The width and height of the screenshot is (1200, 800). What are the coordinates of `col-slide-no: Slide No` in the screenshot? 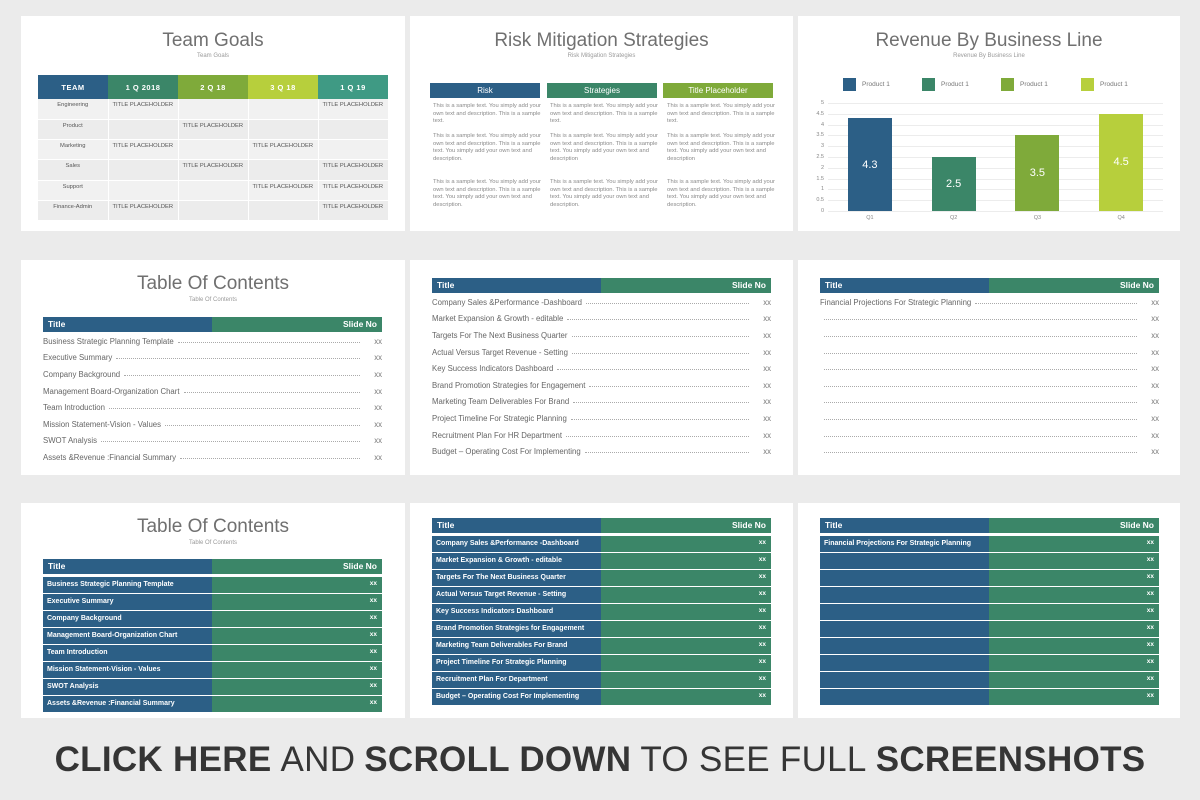 It's located at (297, 324).